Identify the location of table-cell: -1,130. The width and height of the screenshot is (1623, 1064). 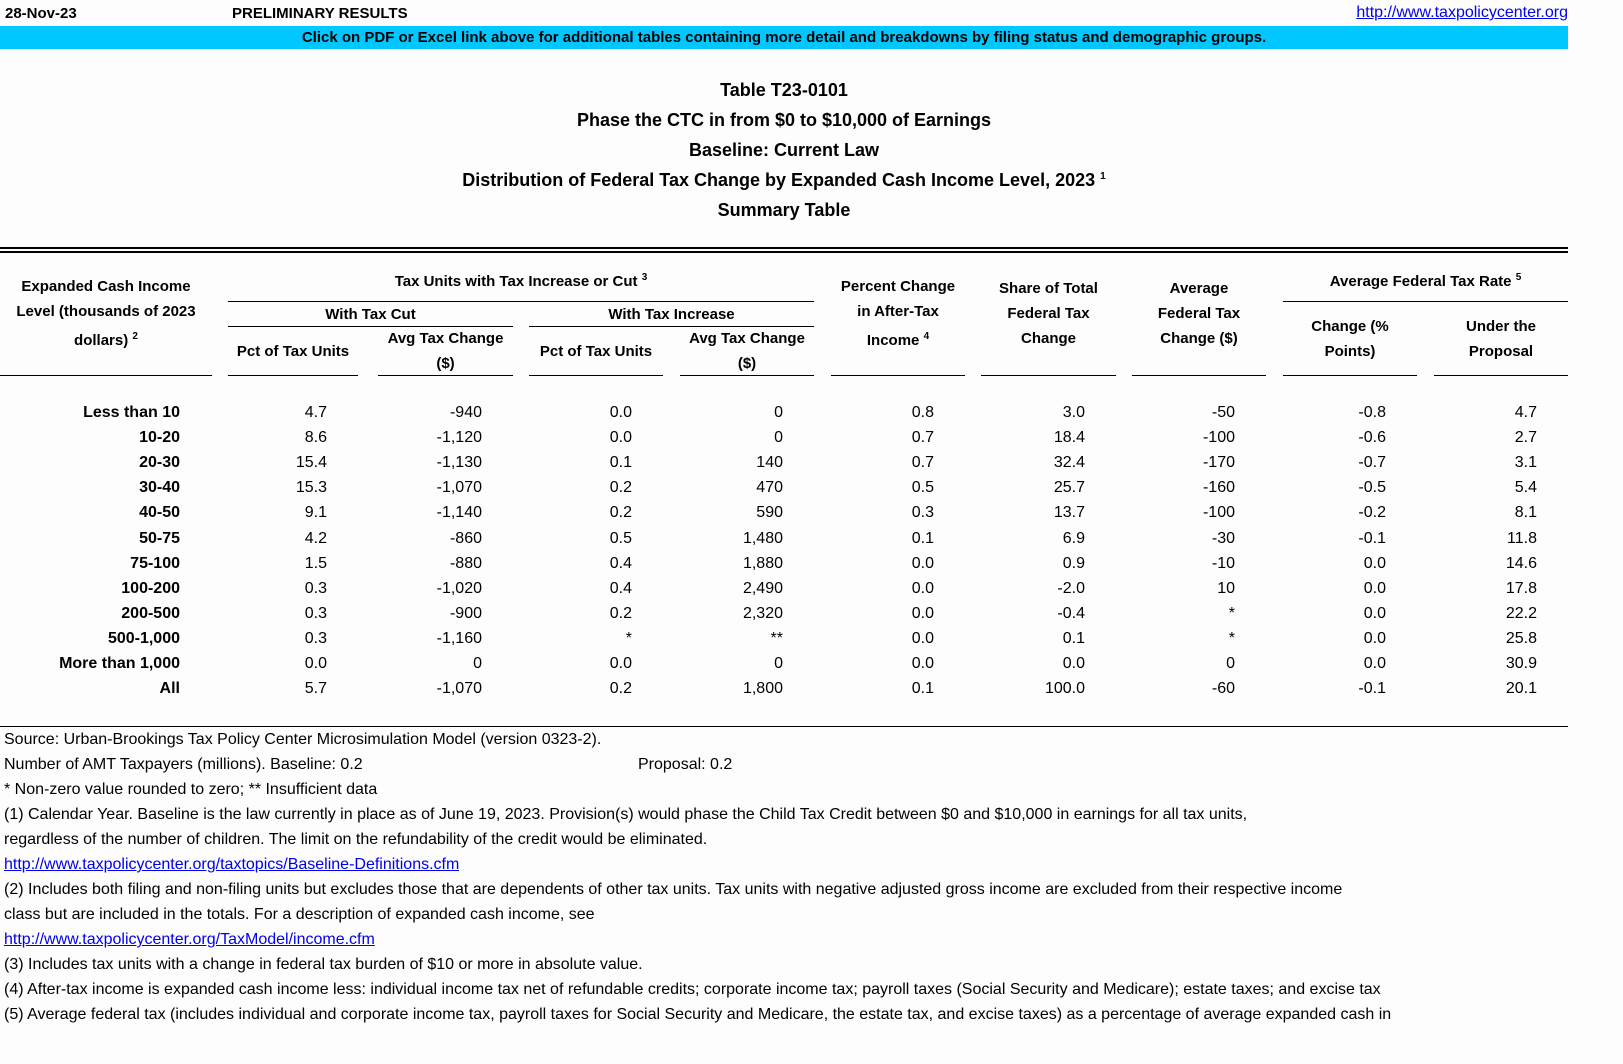
(459, 463).